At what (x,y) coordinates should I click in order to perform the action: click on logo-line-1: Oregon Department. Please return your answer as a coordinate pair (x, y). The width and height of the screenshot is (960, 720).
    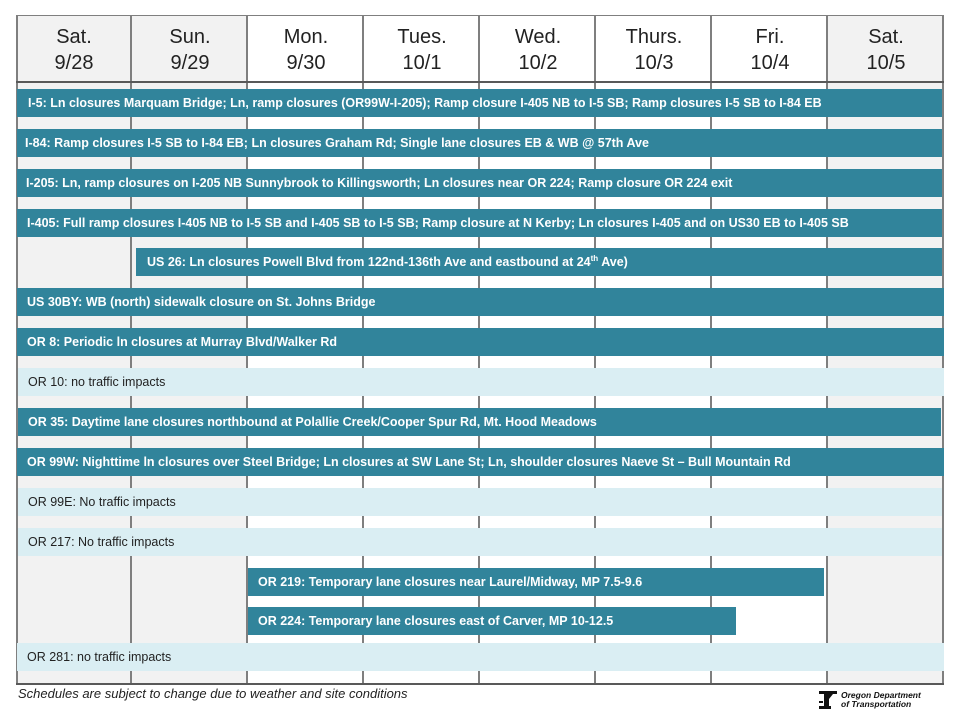
    Looking at the image, I should click on (881, 695).